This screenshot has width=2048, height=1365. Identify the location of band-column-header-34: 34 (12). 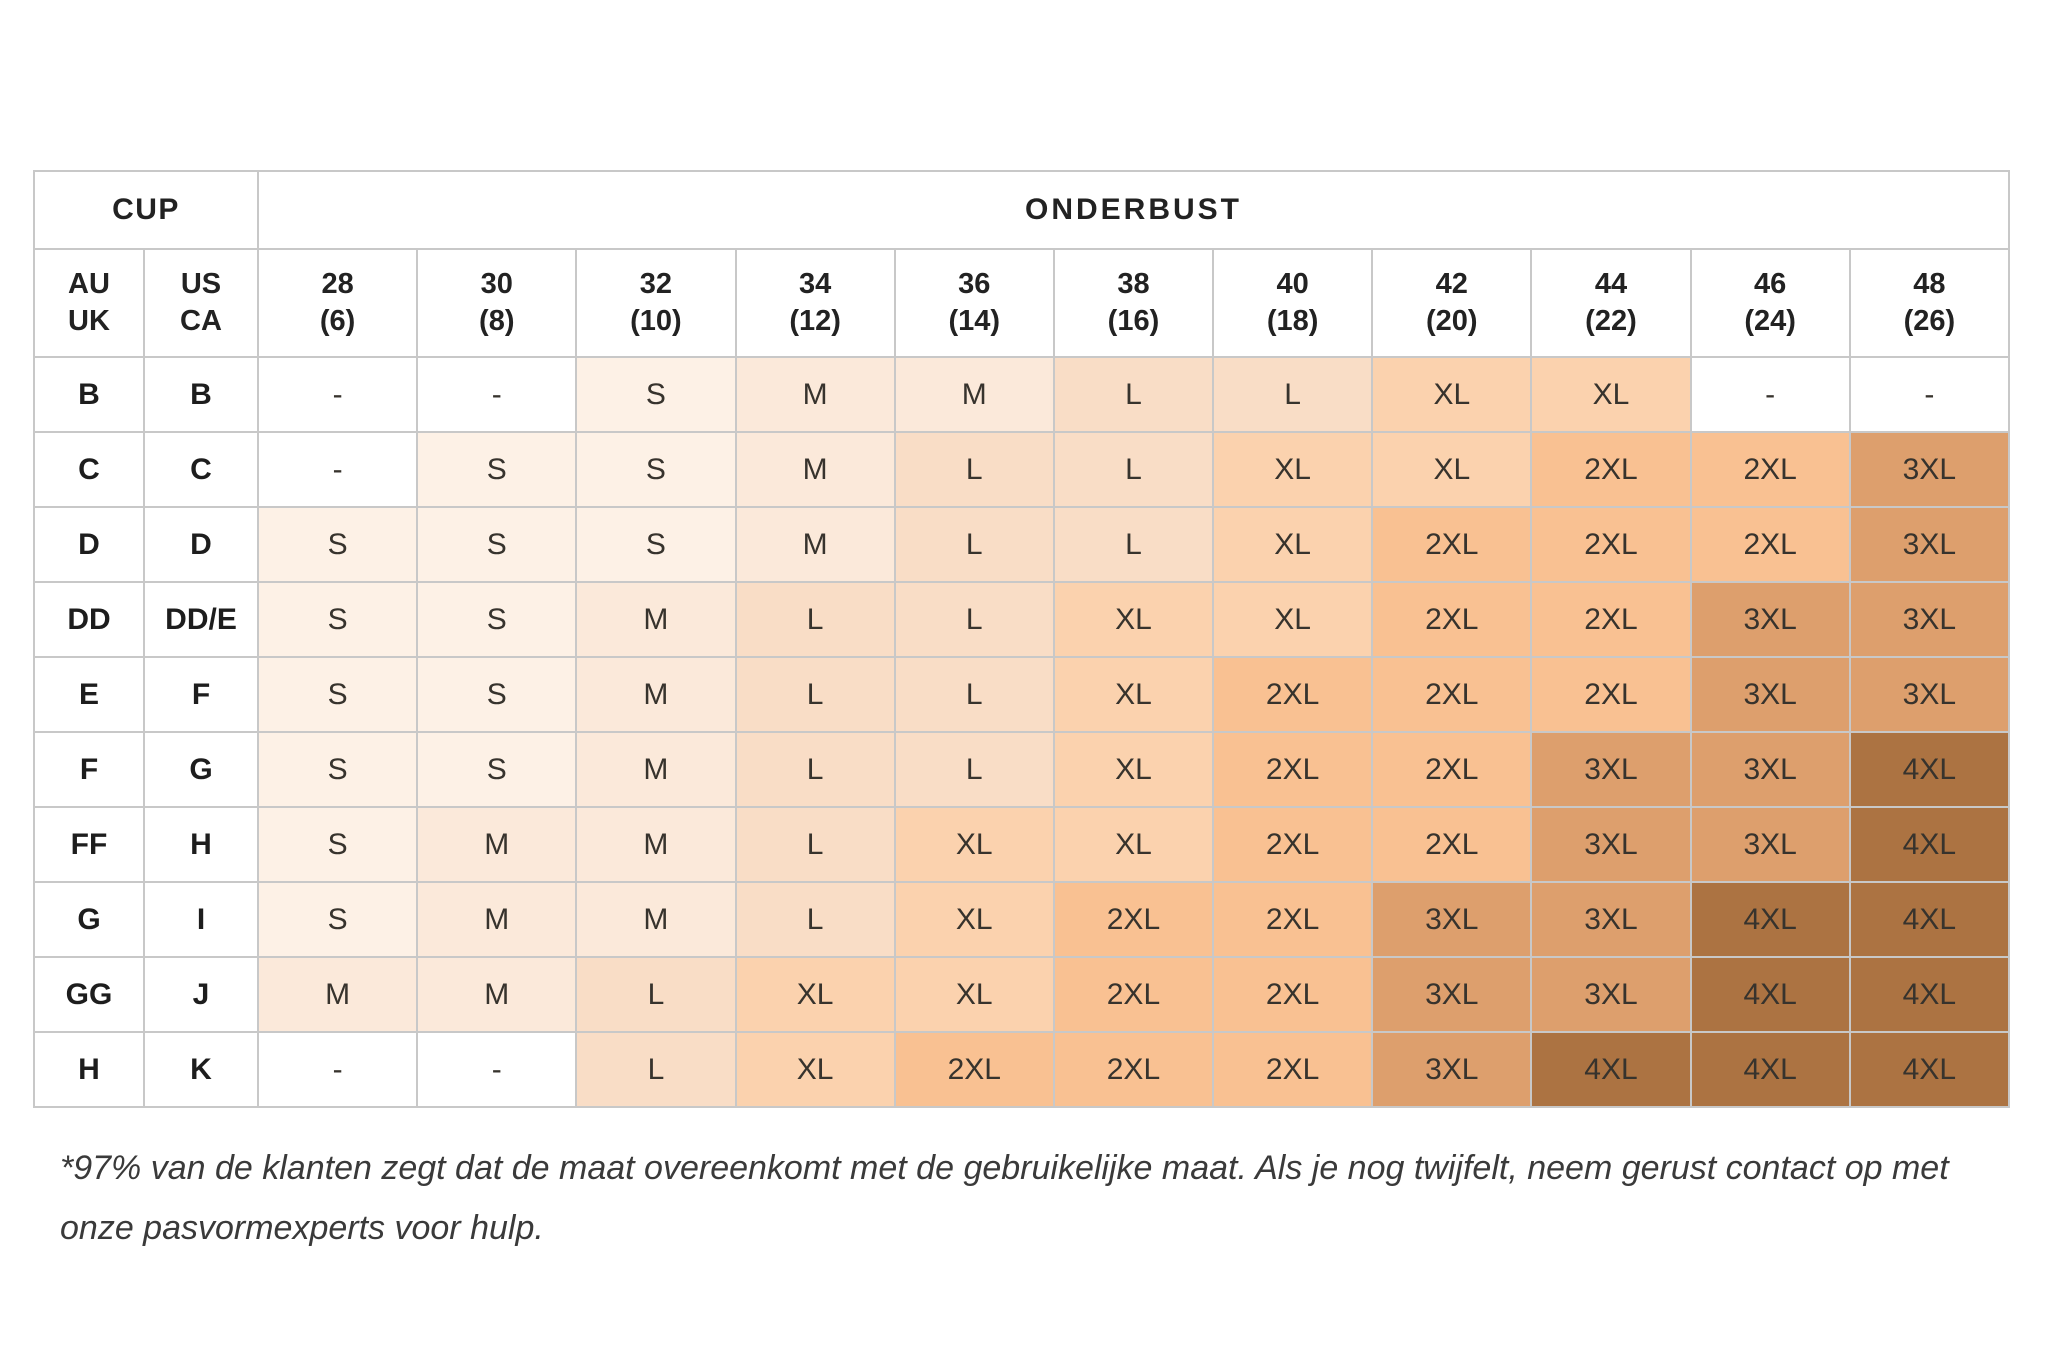
(815, 303).